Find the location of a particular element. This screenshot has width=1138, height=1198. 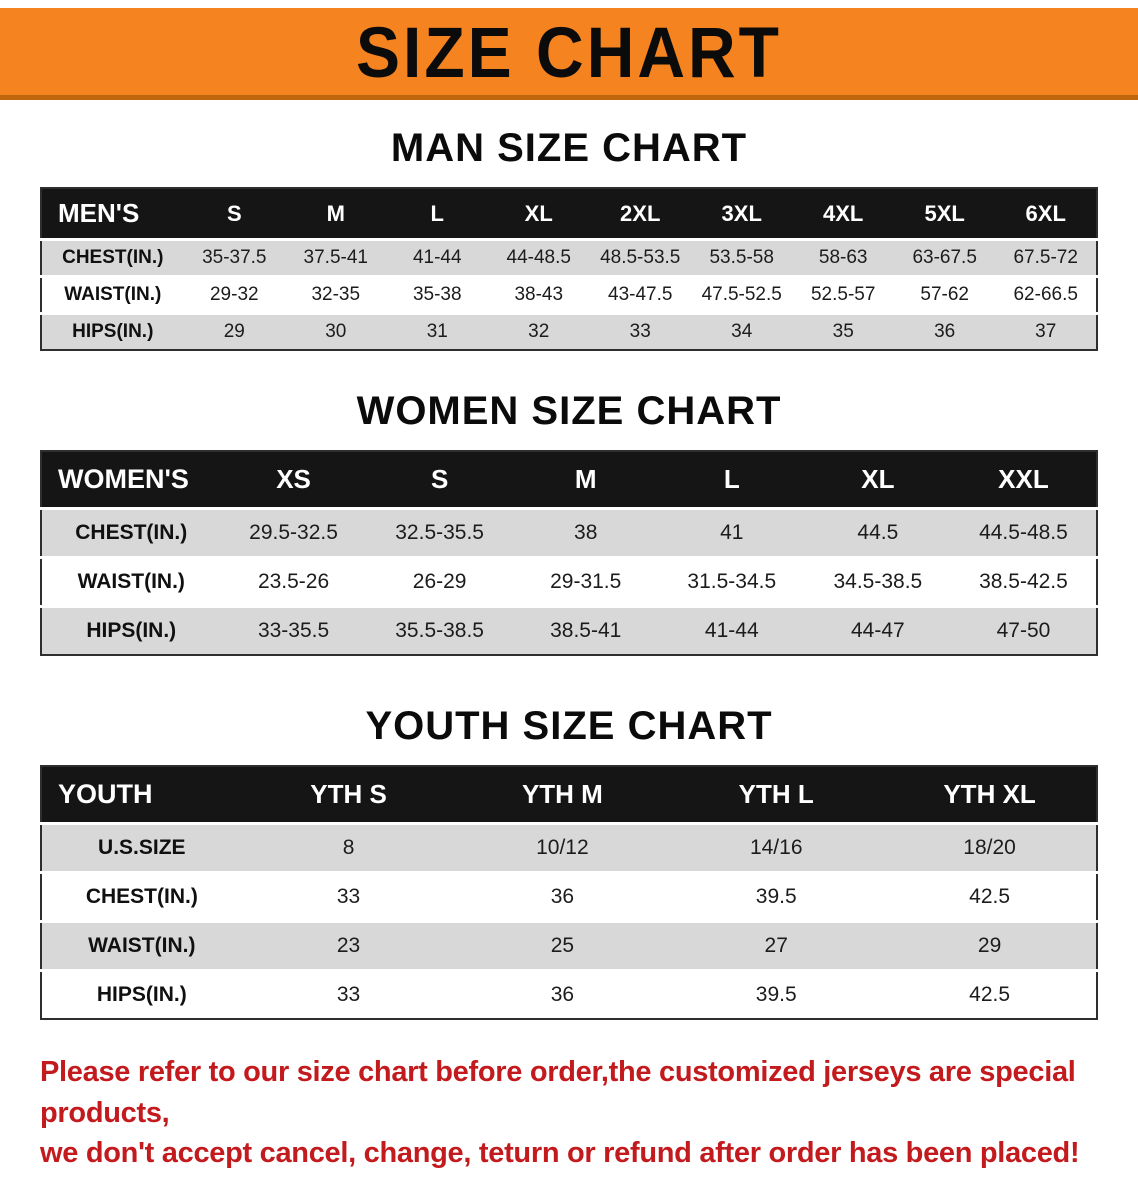

value-cell: 23.5-26 is located at coordinates (293, 582).